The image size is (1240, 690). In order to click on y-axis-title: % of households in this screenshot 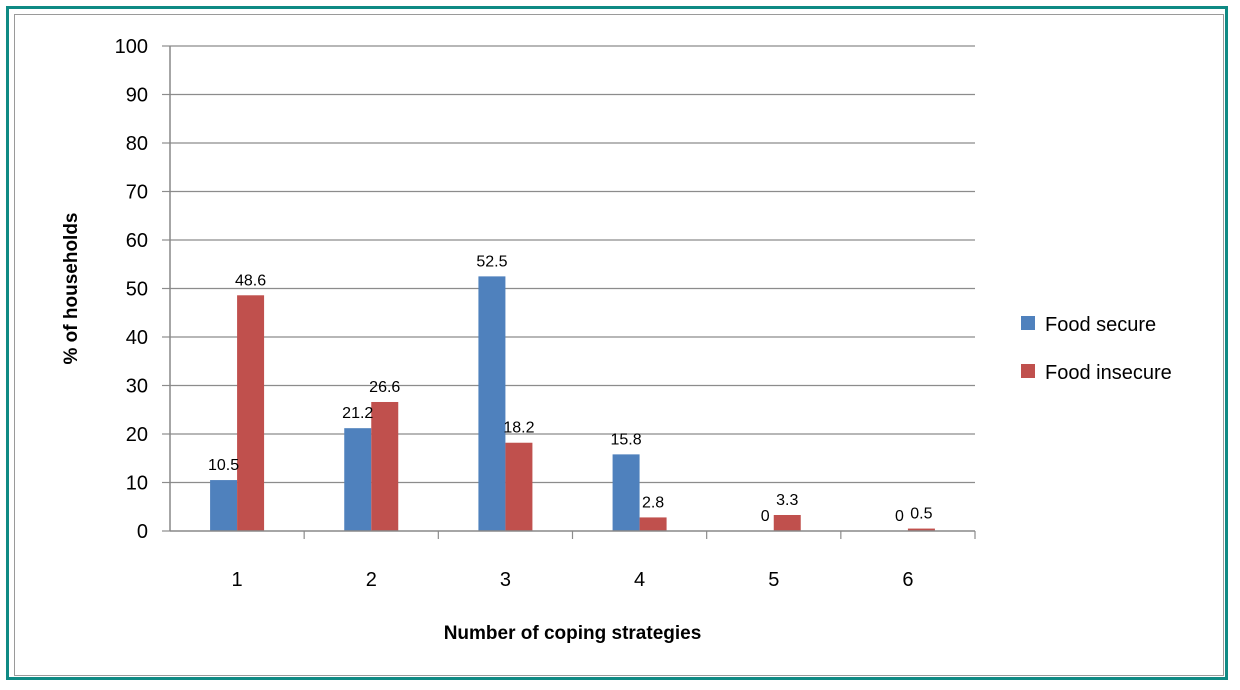, I will do `click(71, 289)`.